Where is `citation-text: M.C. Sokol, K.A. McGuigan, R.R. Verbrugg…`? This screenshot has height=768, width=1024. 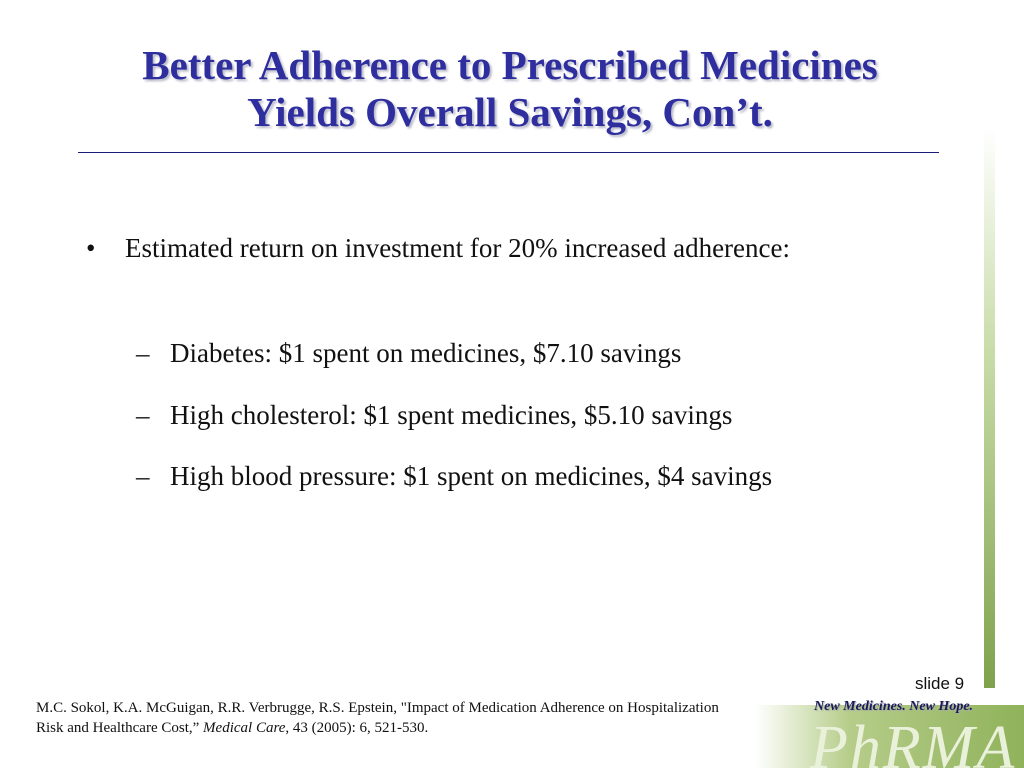
citation-text: M.C. Sokol, K.A. McGuigan, R.R. Verbrugg… is located at coordinates (377, 718).